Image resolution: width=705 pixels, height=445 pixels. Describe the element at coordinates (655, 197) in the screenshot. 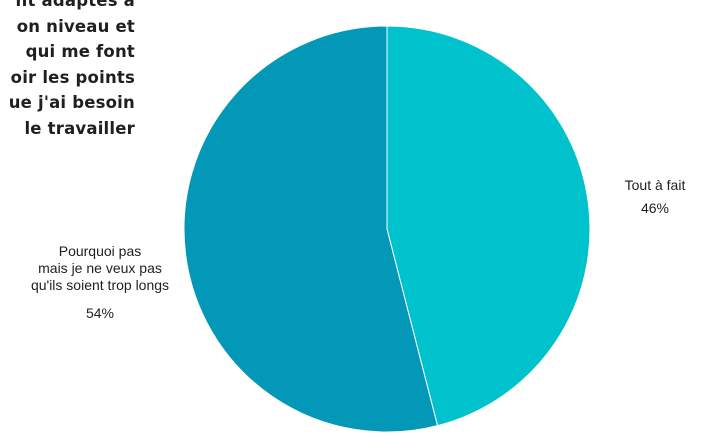

I see `slice-label-tout-a-fait: Tout à fait 46%` at that location.